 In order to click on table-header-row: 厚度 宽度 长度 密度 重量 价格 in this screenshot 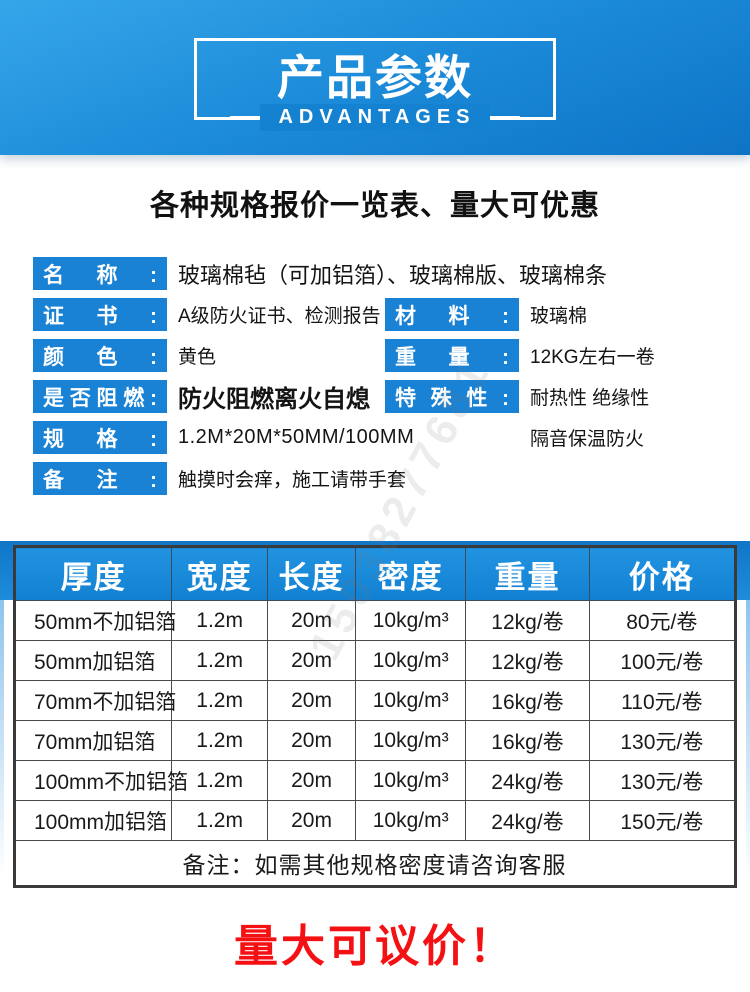, I will do `click(375, 573)`.